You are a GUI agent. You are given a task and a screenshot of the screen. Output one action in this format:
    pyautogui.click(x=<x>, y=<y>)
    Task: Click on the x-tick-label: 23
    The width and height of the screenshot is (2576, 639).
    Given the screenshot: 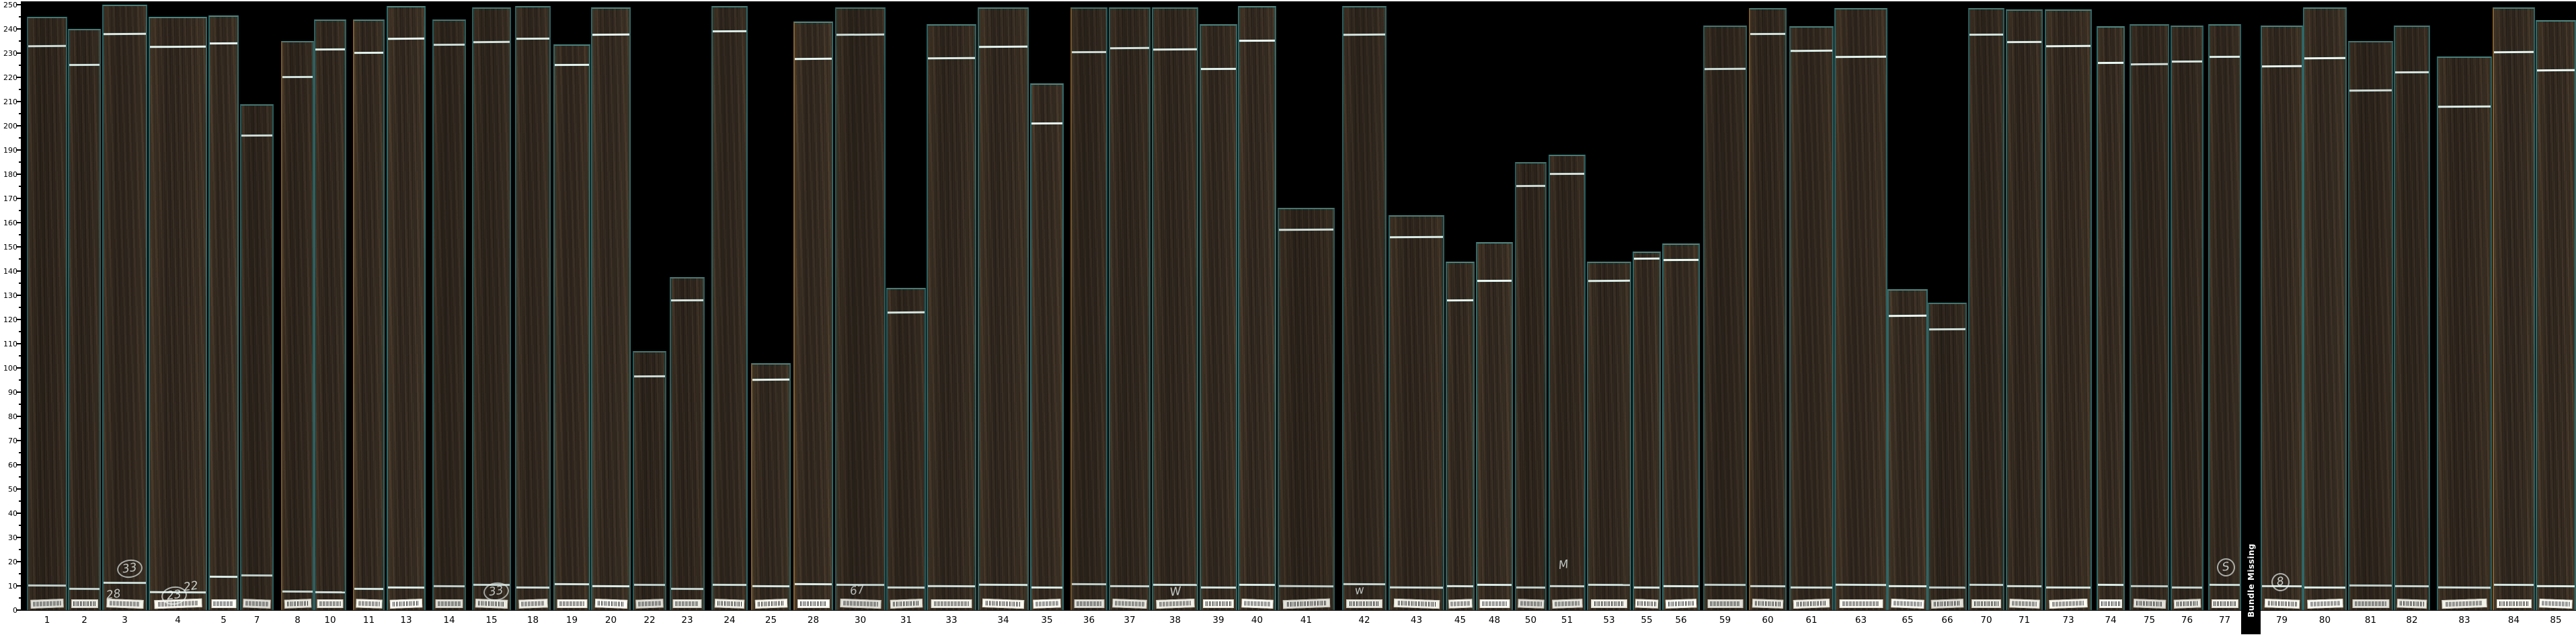 What is the action you would take?
    pyautogui.click(x=687, y=620)
    